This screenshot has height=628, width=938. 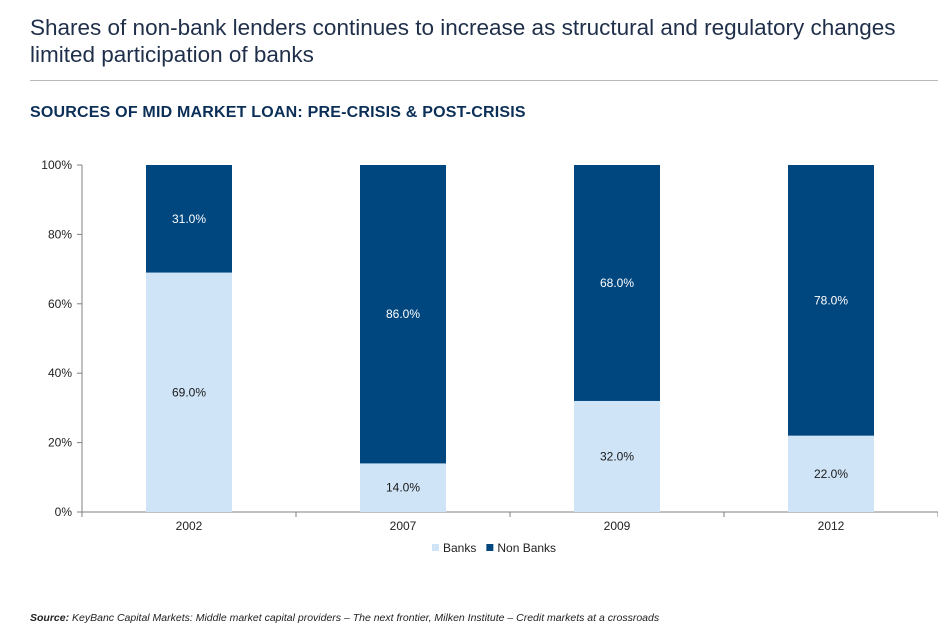 I want to click on data-label-banks-2002: 69.0%, so click(x=189, y=392).